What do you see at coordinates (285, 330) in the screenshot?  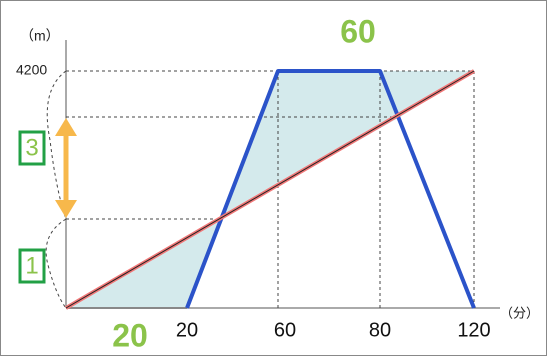 I see `x-label: 60` at bounding box center [285, 330].